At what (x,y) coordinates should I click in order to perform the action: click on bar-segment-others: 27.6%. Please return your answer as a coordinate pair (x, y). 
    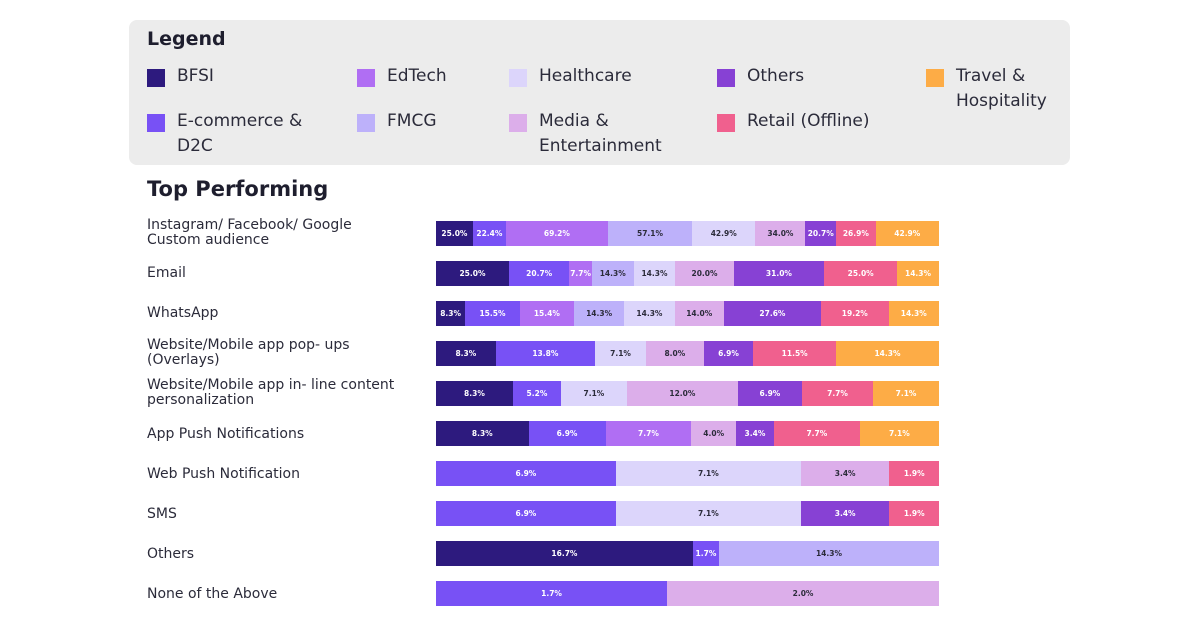
    Looking at the image, I should click on (772, 313).